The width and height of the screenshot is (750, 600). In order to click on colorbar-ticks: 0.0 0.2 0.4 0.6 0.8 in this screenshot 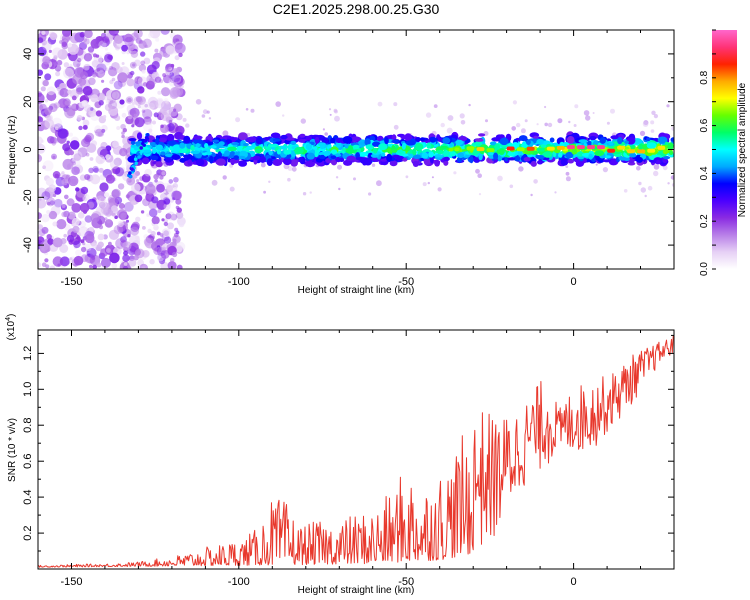, I will do `click(707, 152)`.